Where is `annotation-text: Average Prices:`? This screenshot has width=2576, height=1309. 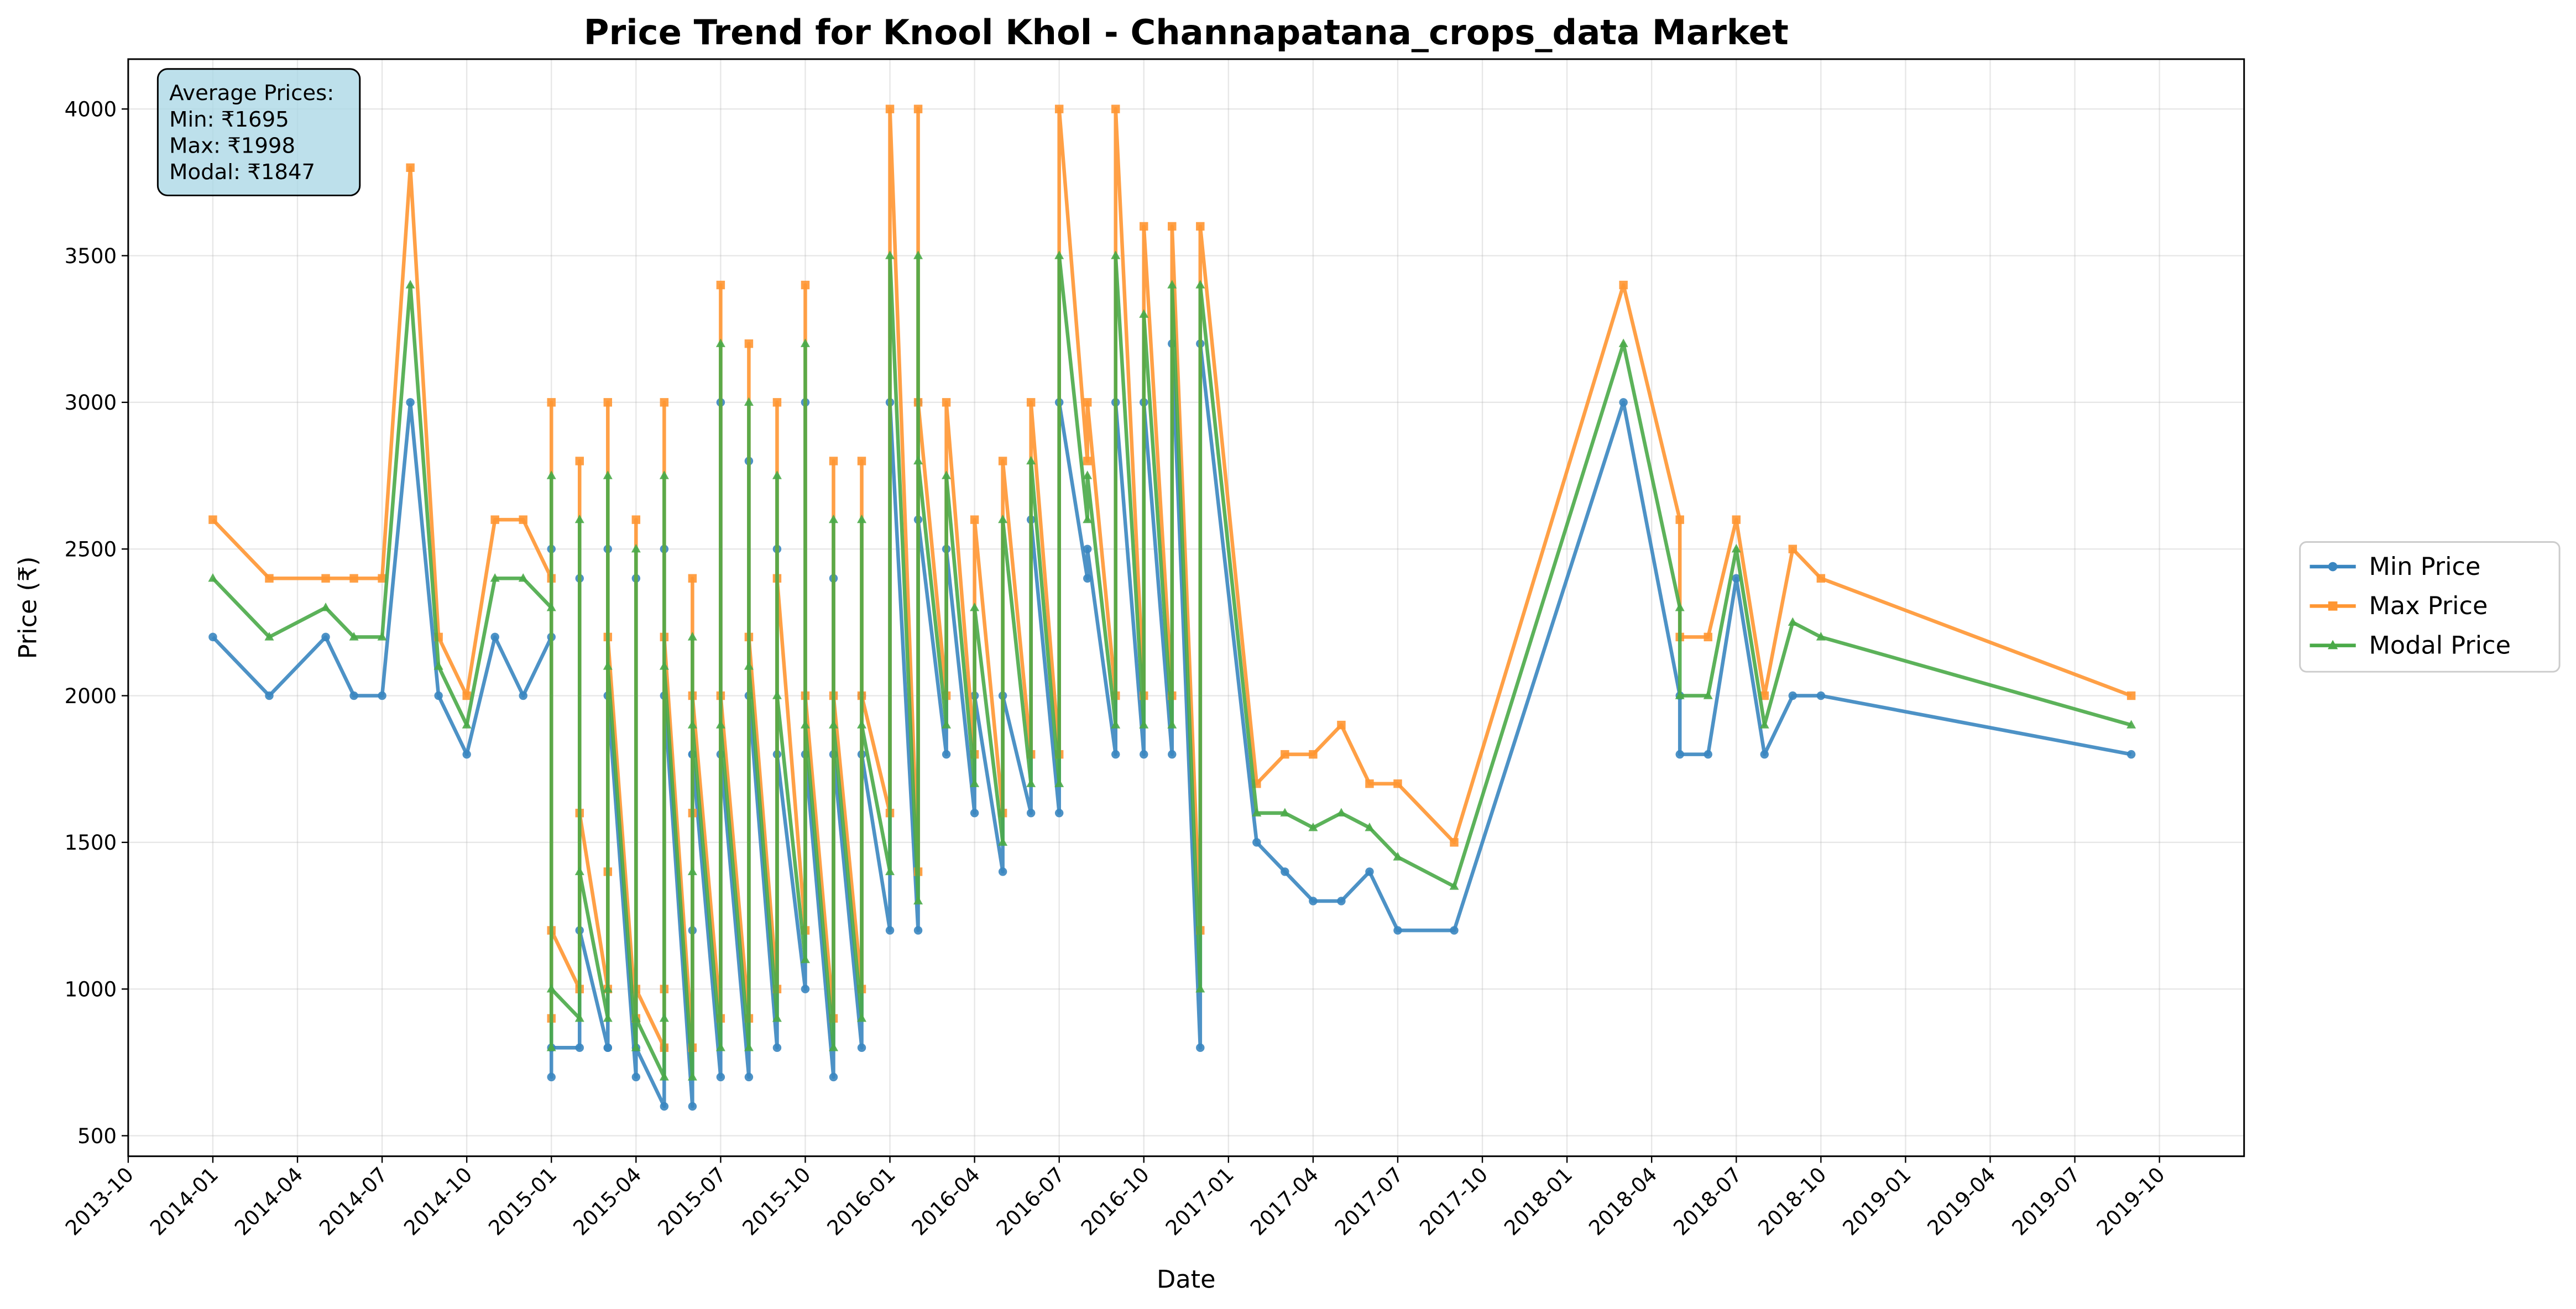
annotation-text: Average Prices: is located at coordinates (251, 93).